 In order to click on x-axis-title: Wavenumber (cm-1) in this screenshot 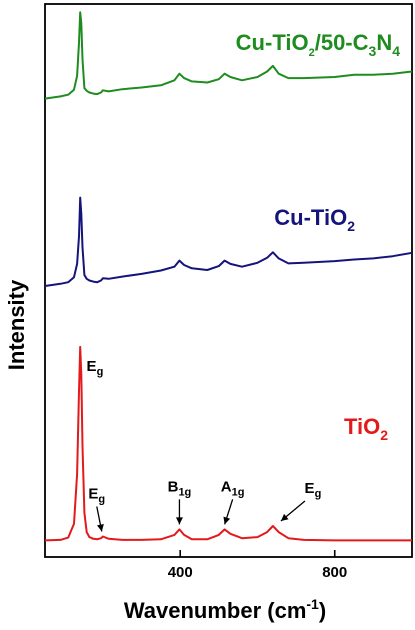, I will do `click(225, 609)`.